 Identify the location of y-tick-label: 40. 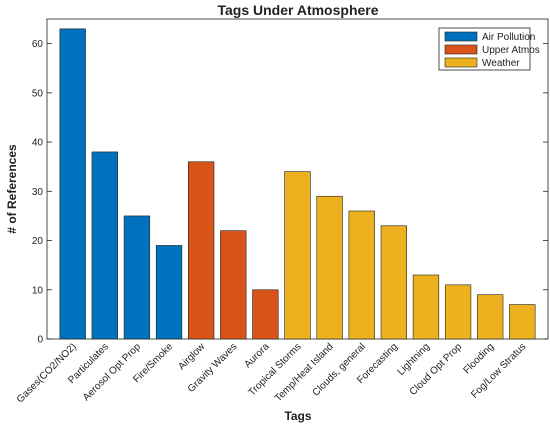
(38, 143).